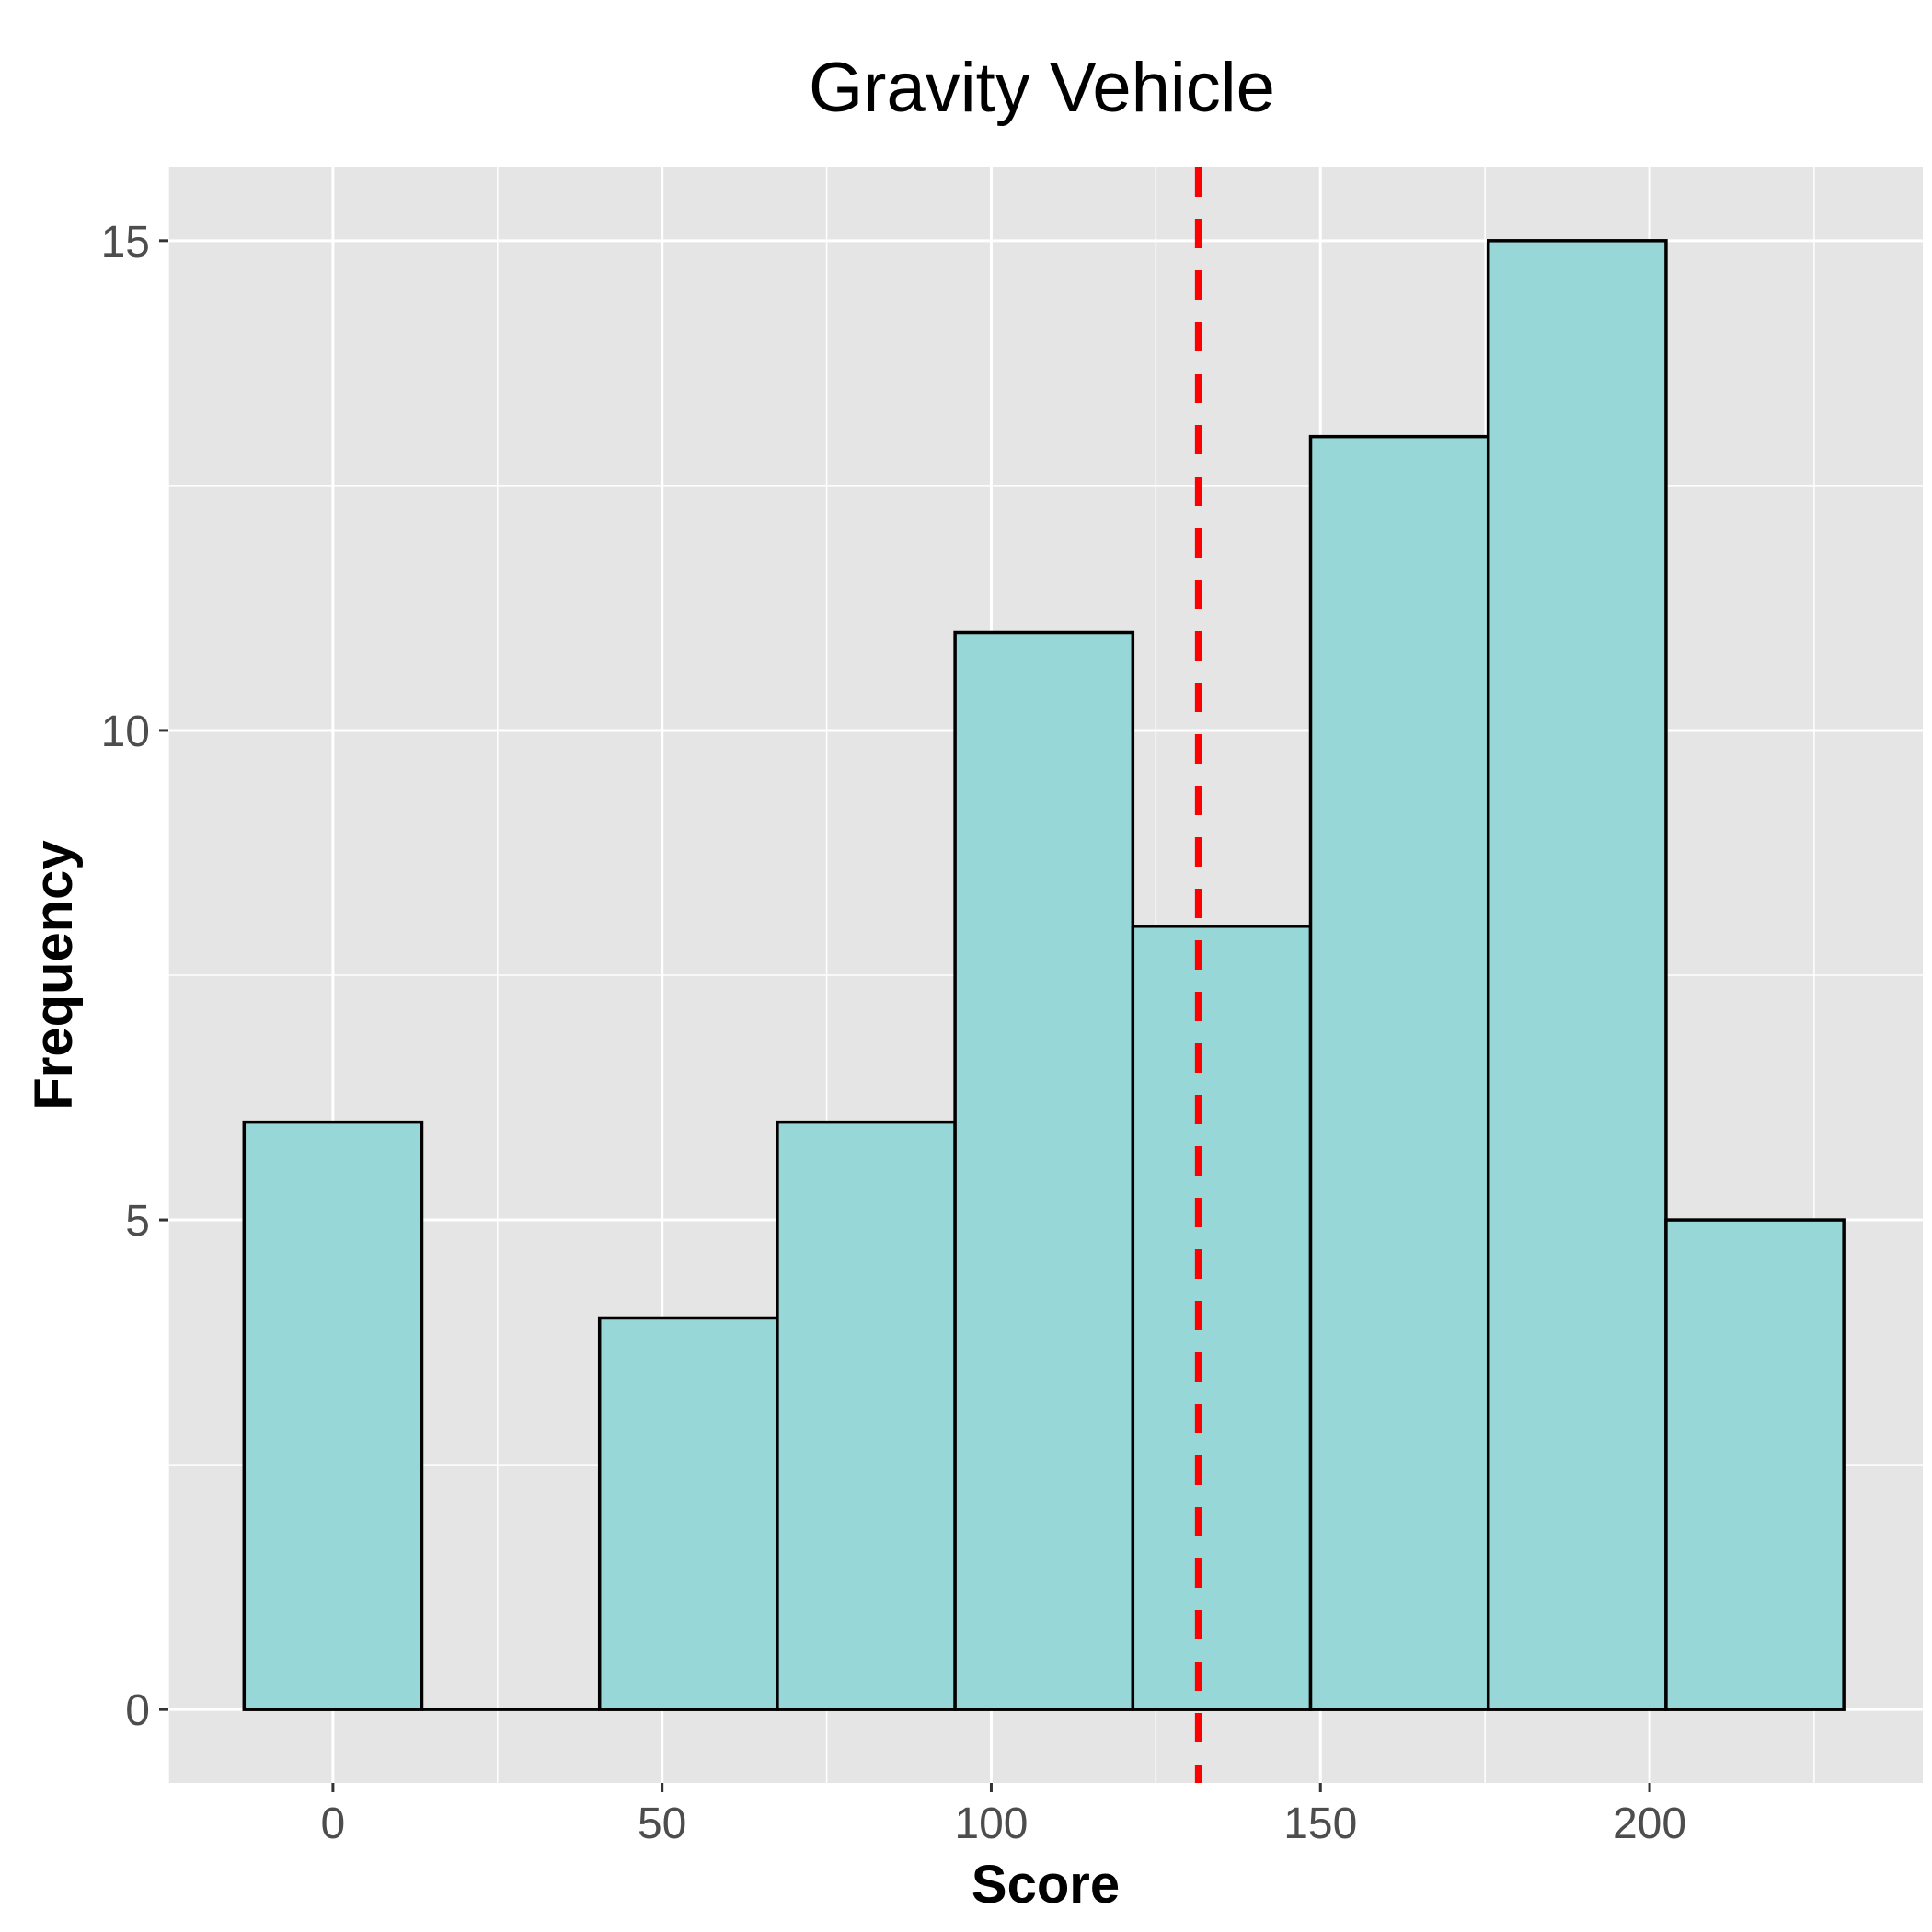 This screenshot has height=1932, width=1932. Describe the element at coordinates (126, 242) in the screenshot. I see `y-tick-label: 15` at that location.